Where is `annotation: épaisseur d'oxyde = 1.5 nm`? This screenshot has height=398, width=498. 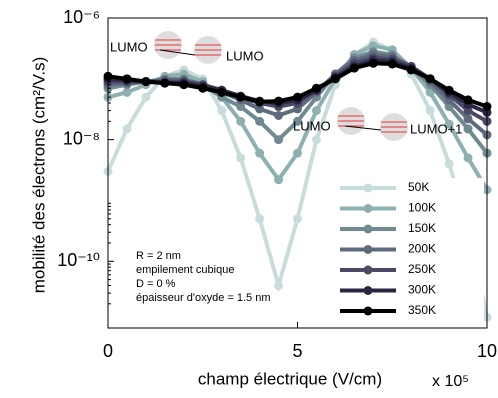
annotation: épaisseur d'oxyde = 1.5 nm is located at coordinates (203, 298).